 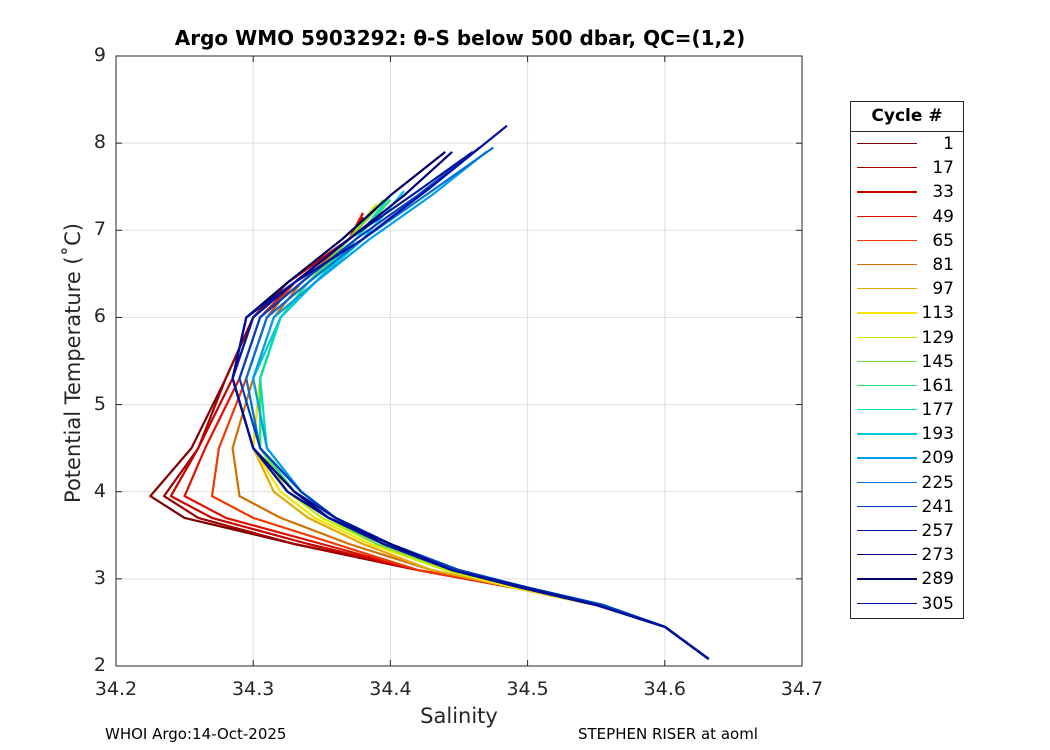 I want to click on legend-entry: 17, so click(x=907, y=168).